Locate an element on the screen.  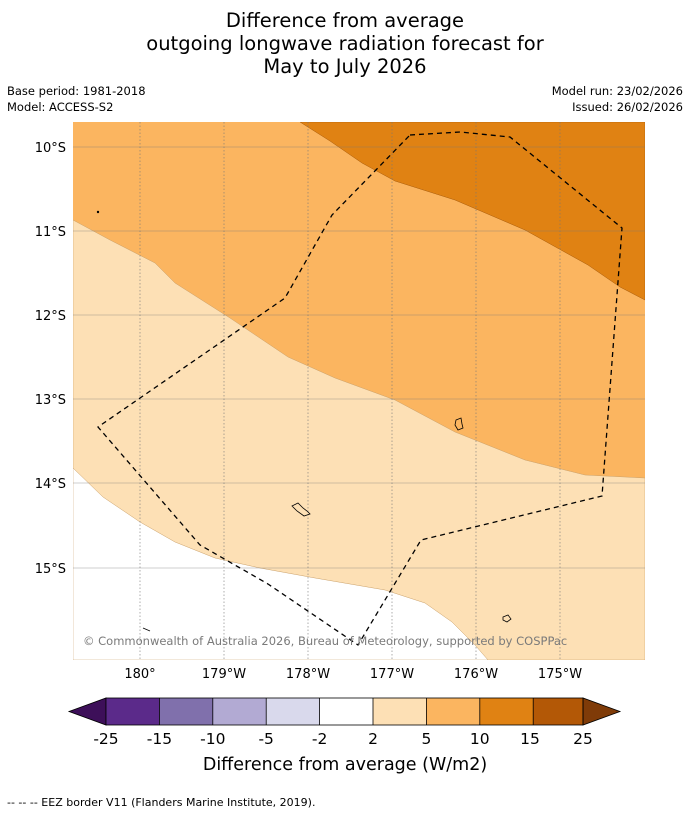
title-line-1: Difference from average is located at coordinates (345, 20).